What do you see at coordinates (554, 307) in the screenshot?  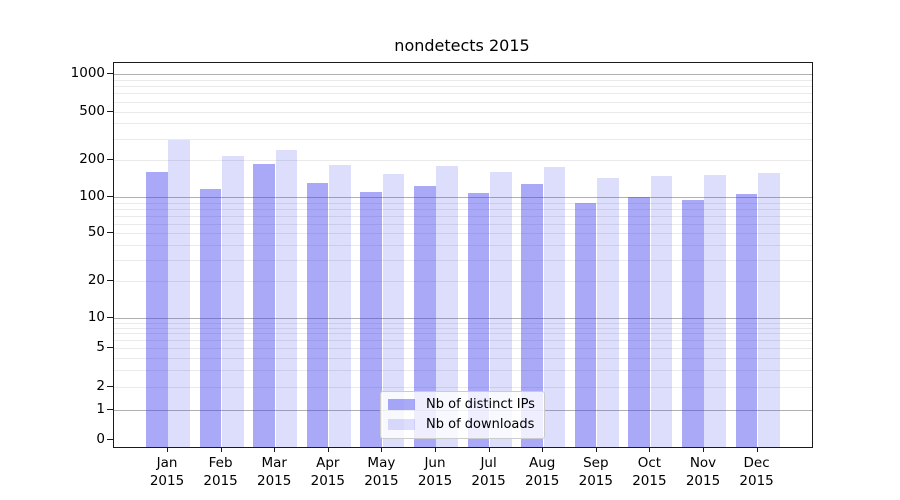 I see `bar-downloads-aug` at bounding box center [554, 307].